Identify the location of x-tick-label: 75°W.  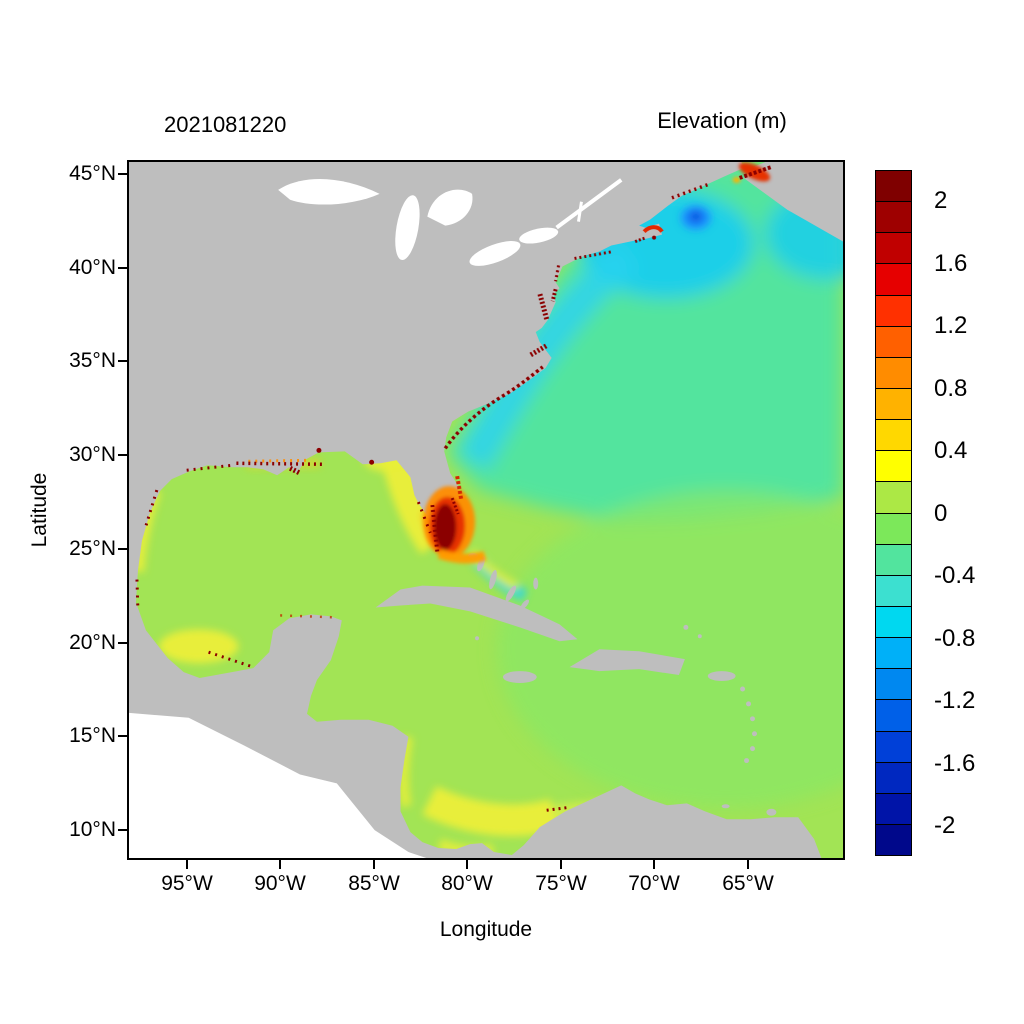
(561, 883).